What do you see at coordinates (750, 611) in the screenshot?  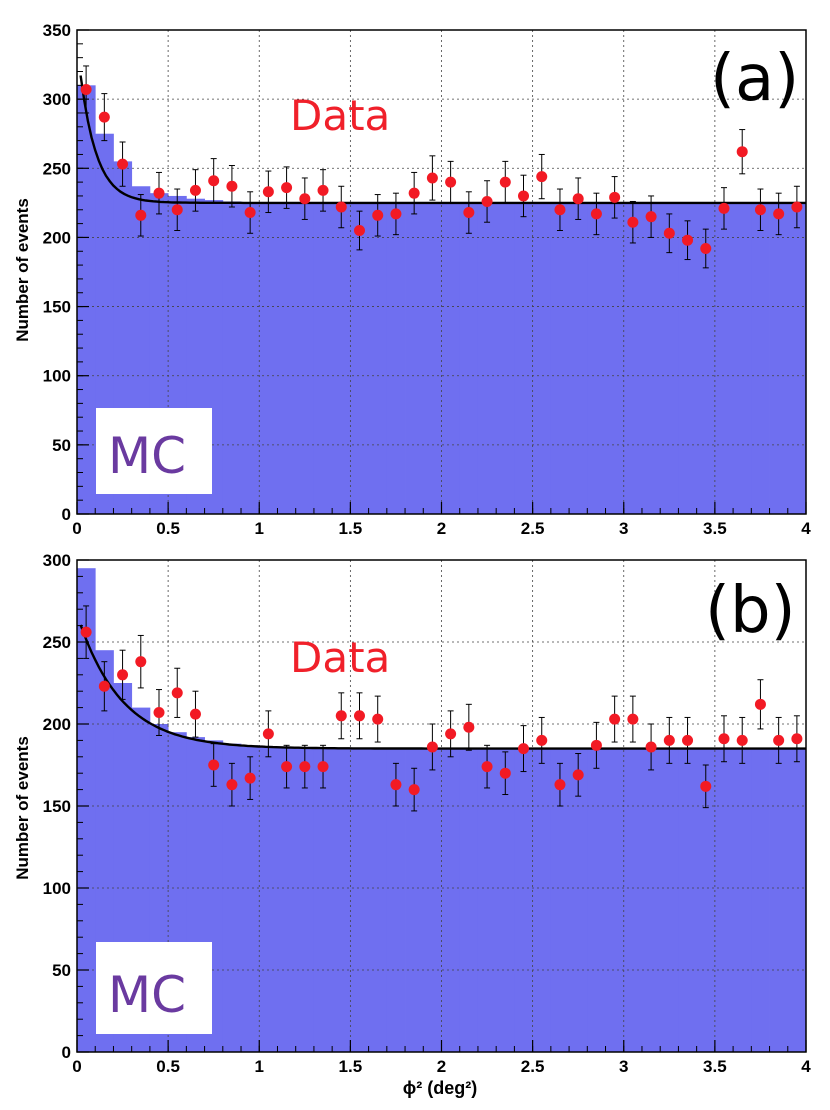 I see `panel-label-b: (b)` at bounding box center [750, 611].